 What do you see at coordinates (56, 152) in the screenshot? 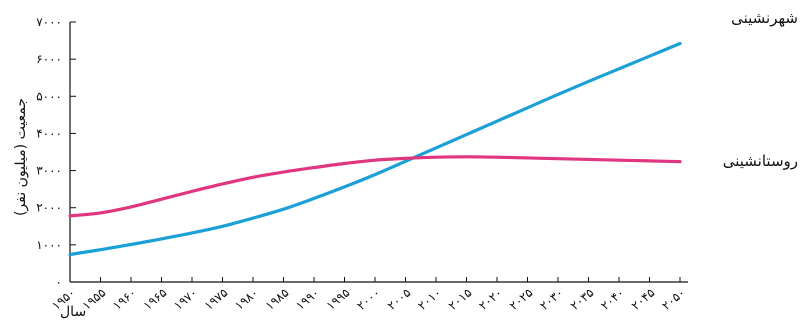
I see `y-ticks: ۰ ۱۰۰۰ ۲۰۰۰ ۳۰۰۰ ۴۰۰۰ ۵۰۰۰ ۶۰۰۰ ۷۰۰۰` at bounding box center [56, 152].